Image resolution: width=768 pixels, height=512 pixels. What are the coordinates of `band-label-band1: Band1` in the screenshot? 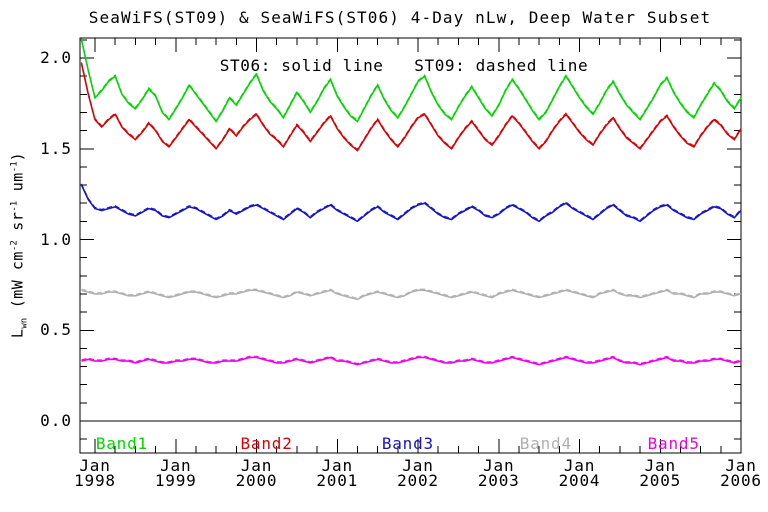 It's located at (121, 443).